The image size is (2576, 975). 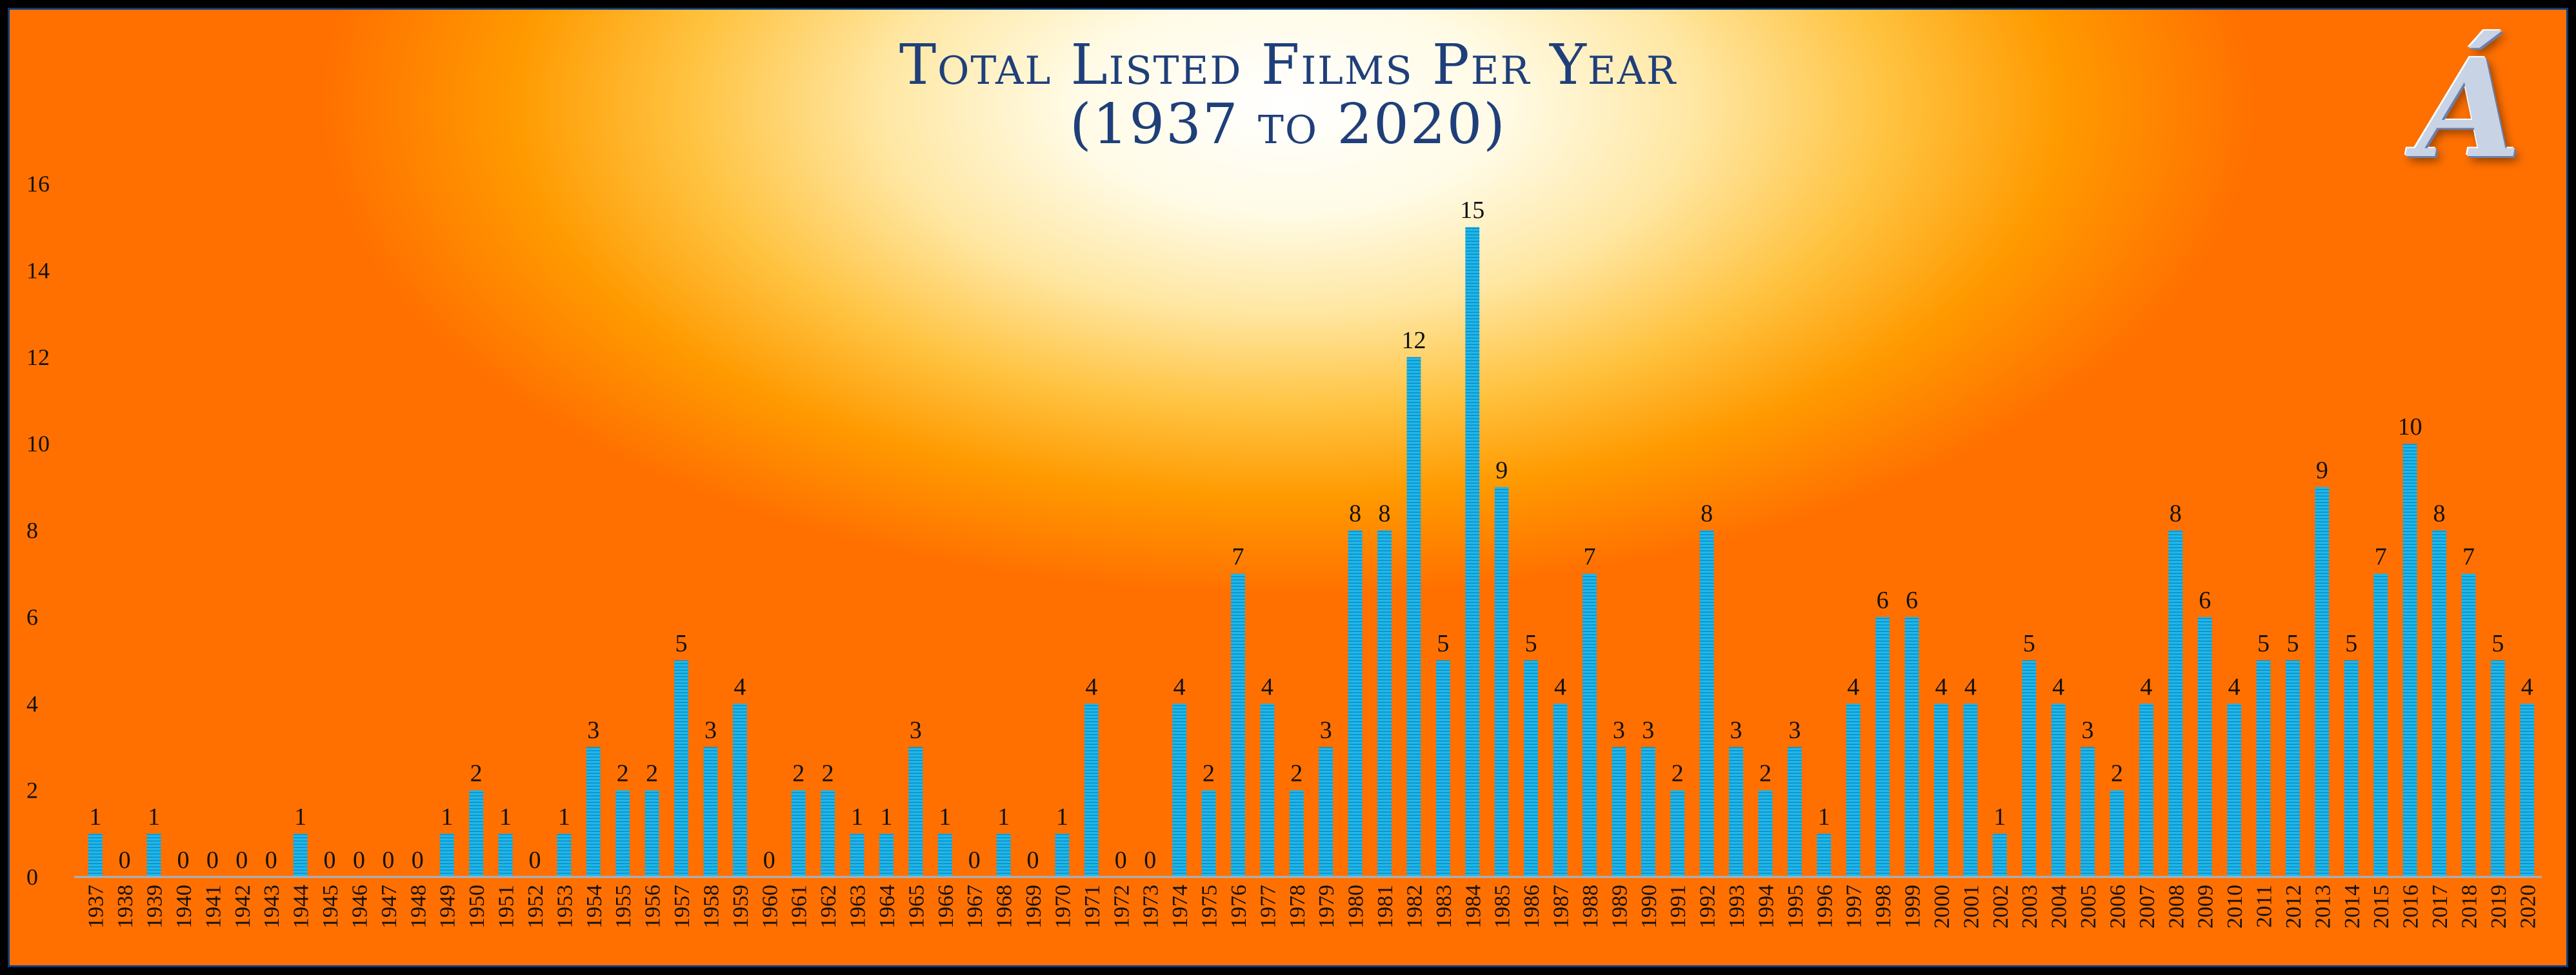 I want to click on x-tick-label: 1959, so click(x=741, y=907).